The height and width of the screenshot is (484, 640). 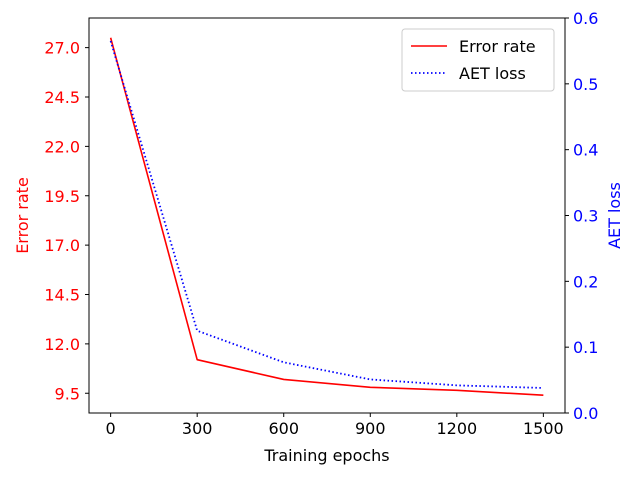 I want to click on left-y-axis-label: Error rate, so click(x=22, y=215).